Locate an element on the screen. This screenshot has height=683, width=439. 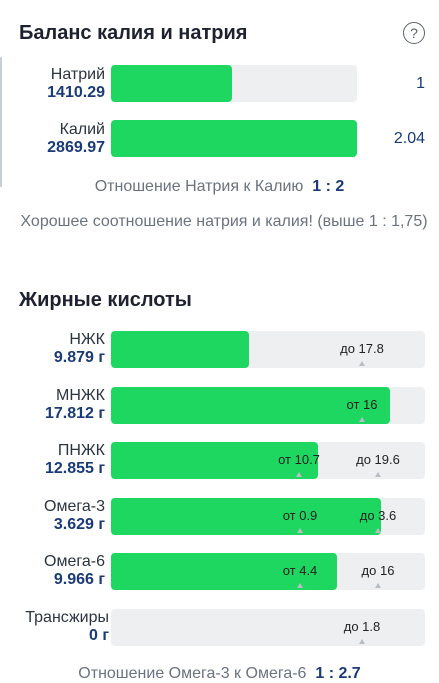
omega-ratio-value: 1 : 2.7 is located at coordinates (338, 673).